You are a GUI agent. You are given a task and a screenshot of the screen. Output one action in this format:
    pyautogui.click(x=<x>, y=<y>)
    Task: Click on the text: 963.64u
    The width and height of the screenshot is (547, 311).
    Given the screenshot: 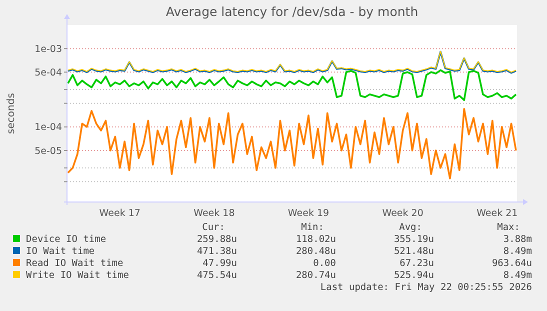 What is the action you would take?
    pyautogui.click(x=512, y=263)
    